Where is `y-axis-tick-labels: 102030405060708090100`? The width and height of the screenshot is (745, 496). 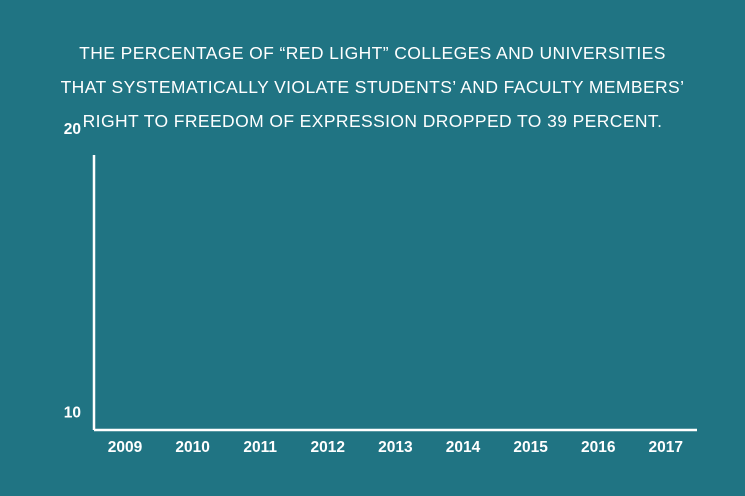
y-axis-tick-labels: 102030405060708090100 is located at coordinates (72, 271).